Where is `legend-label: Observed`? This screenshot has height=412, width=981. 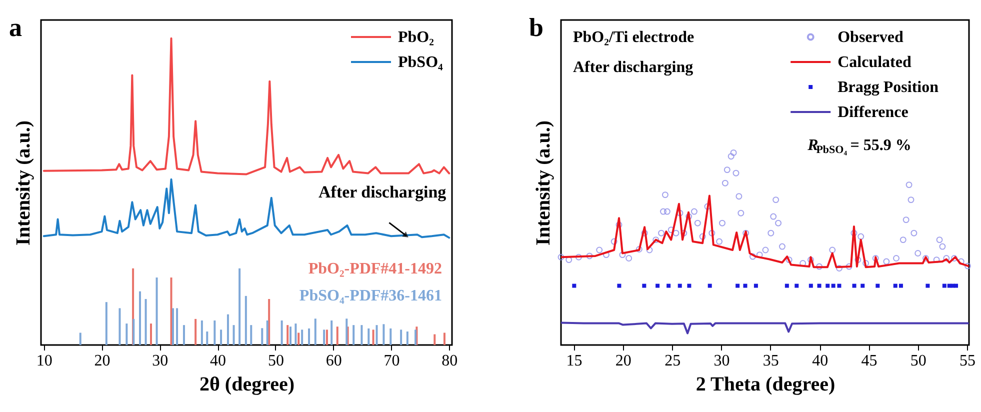 legend-label: Observed is located at coordinates (871, 37).